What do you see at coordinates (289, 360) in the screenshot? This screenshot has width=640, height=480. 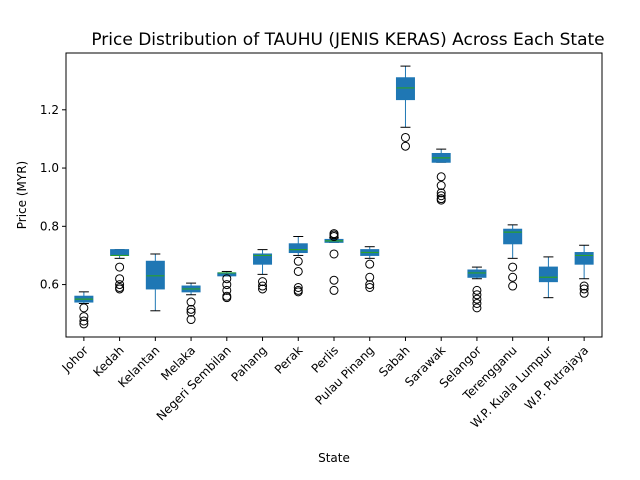 I see `x-tick-label: Perak` at bounding box center [289, 360].